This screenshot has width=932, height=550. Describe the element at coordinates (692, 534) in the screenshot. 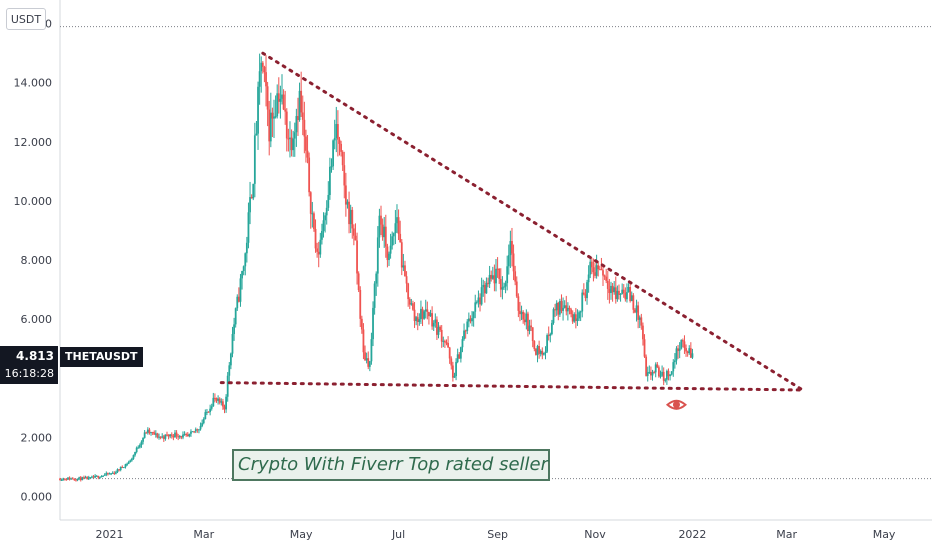

I see `x-tick-label: 2022` at that location.